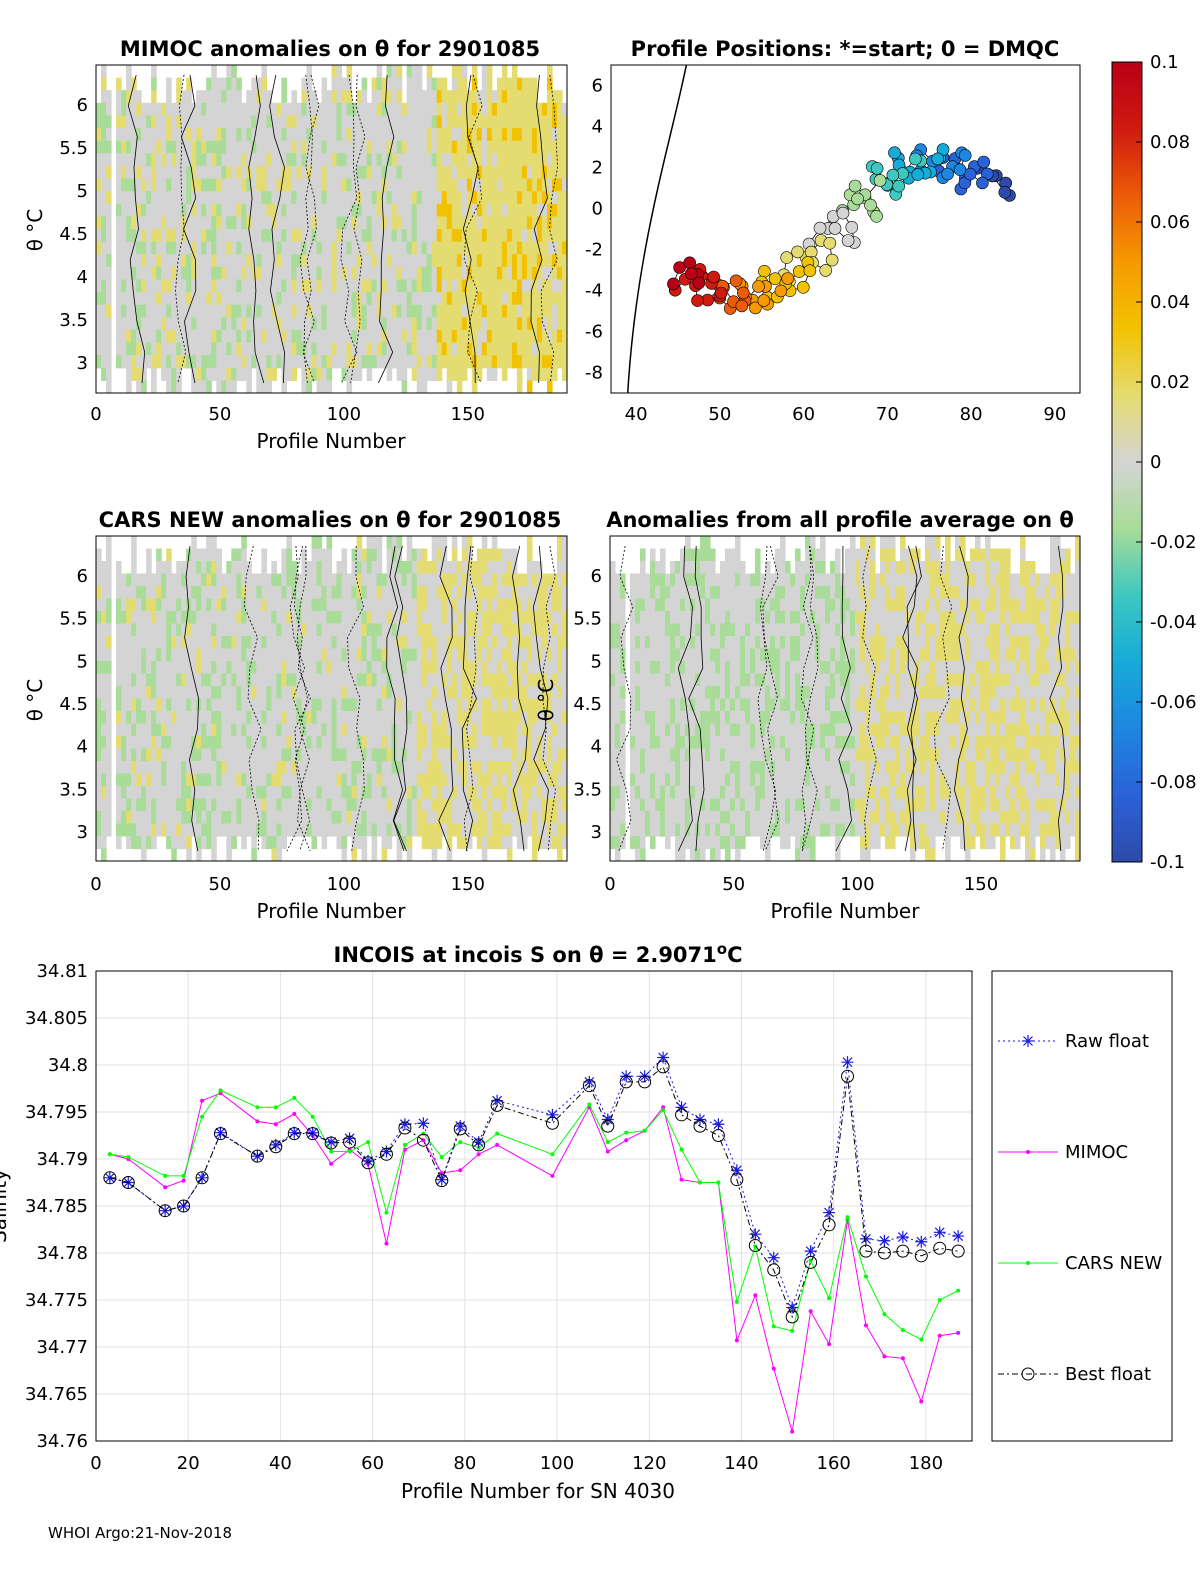 The image size is (1200, 1575). I want to click on cars-y-label: θ °C, so click(35, 700).